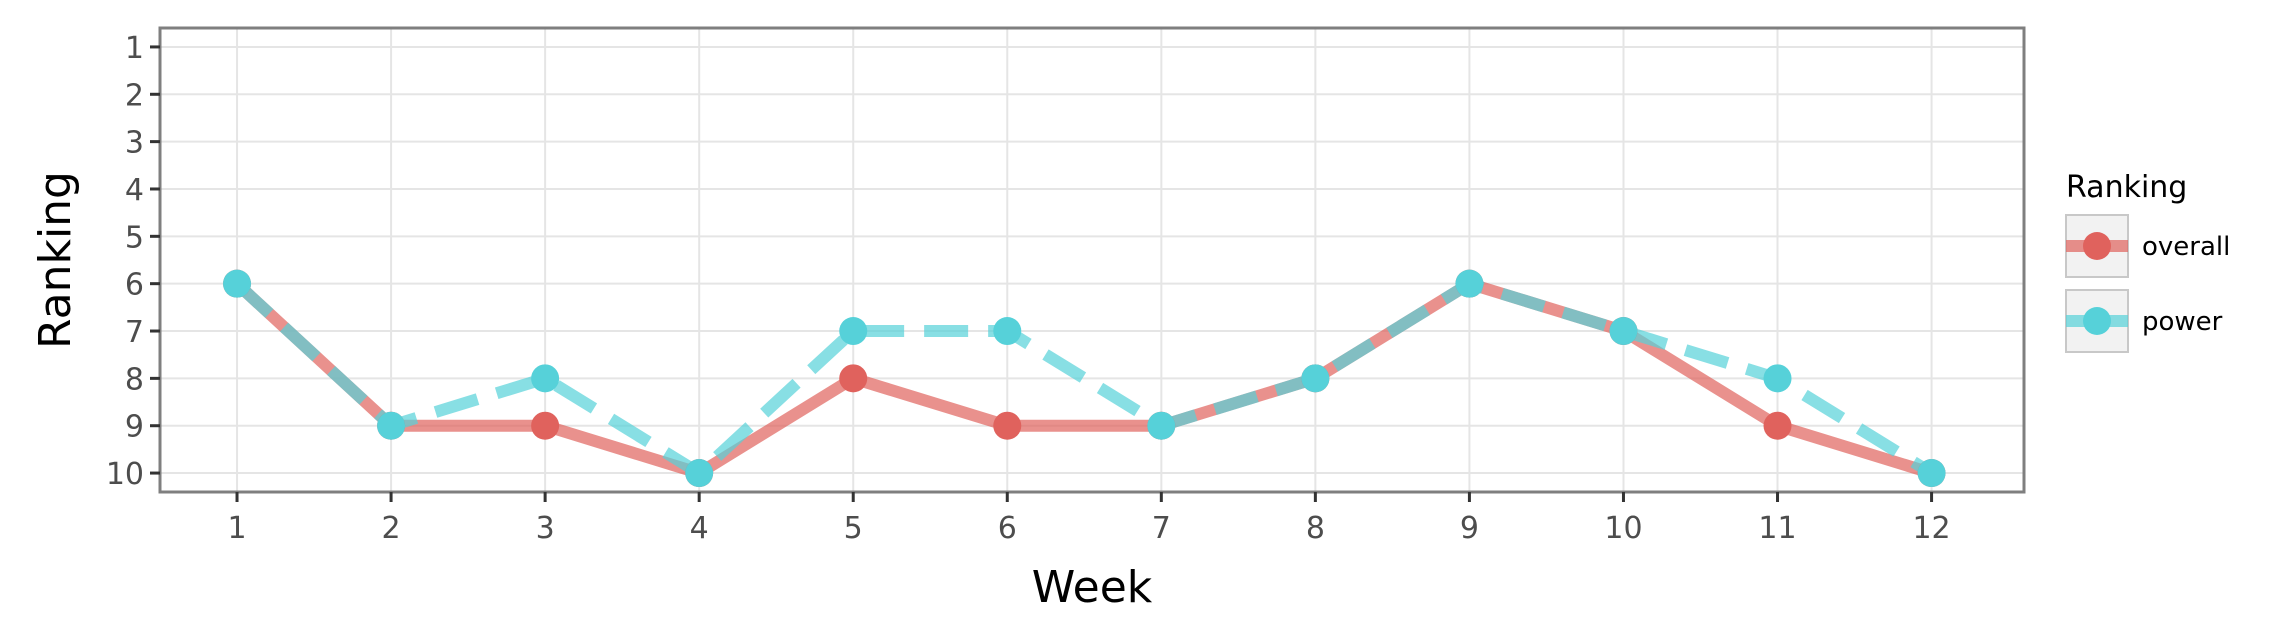  What do you see at coordinates (2126, 187) in the screenshot?
I see `legend-title: Ranking` at bounding box center [2126, 187].